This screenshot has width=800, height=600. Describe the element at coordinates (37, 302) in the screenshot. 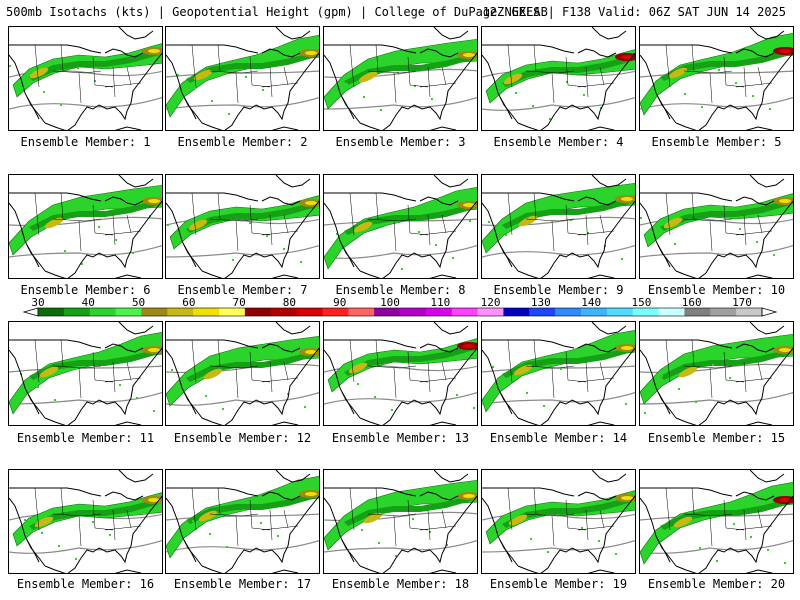

I see `colorbar-tick-label: 30` at that location.